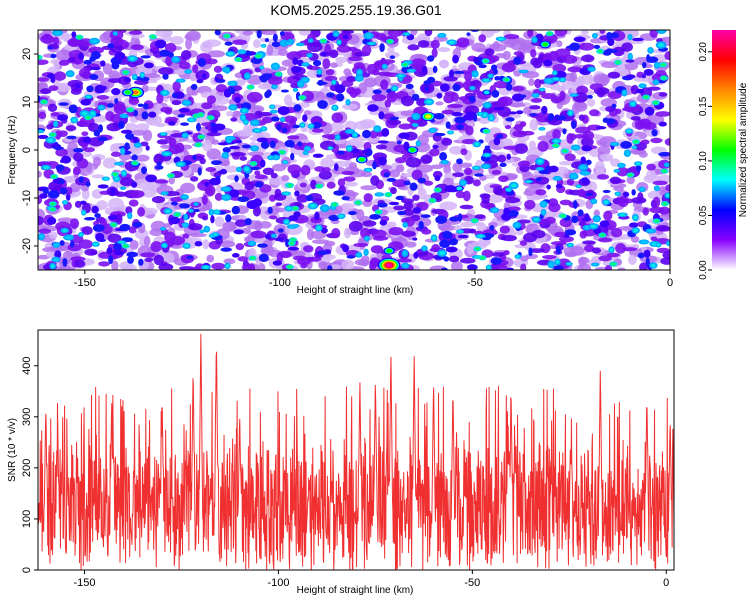 This screenshot has height=600, width=750. Describe the element at coordinates (85, 583) in the screenshot. I see `snr-x-tick-label: -150` at that location.